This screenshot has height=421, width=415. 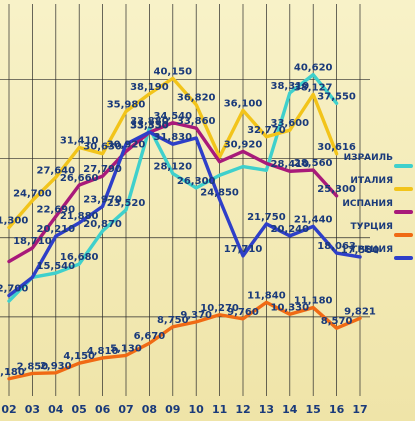 I want to click on data-label: 5,130, so click(x=126, y=348).